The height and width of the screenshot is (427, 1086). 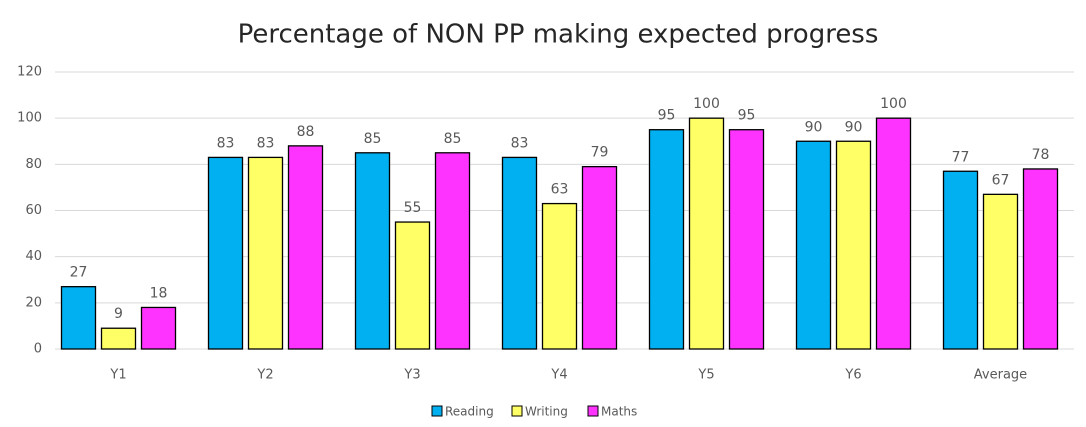 What do you see at coordinates (29, 72) in the screenshot?
I see `y-tick-label: 120` at bounding box center [29, 72].